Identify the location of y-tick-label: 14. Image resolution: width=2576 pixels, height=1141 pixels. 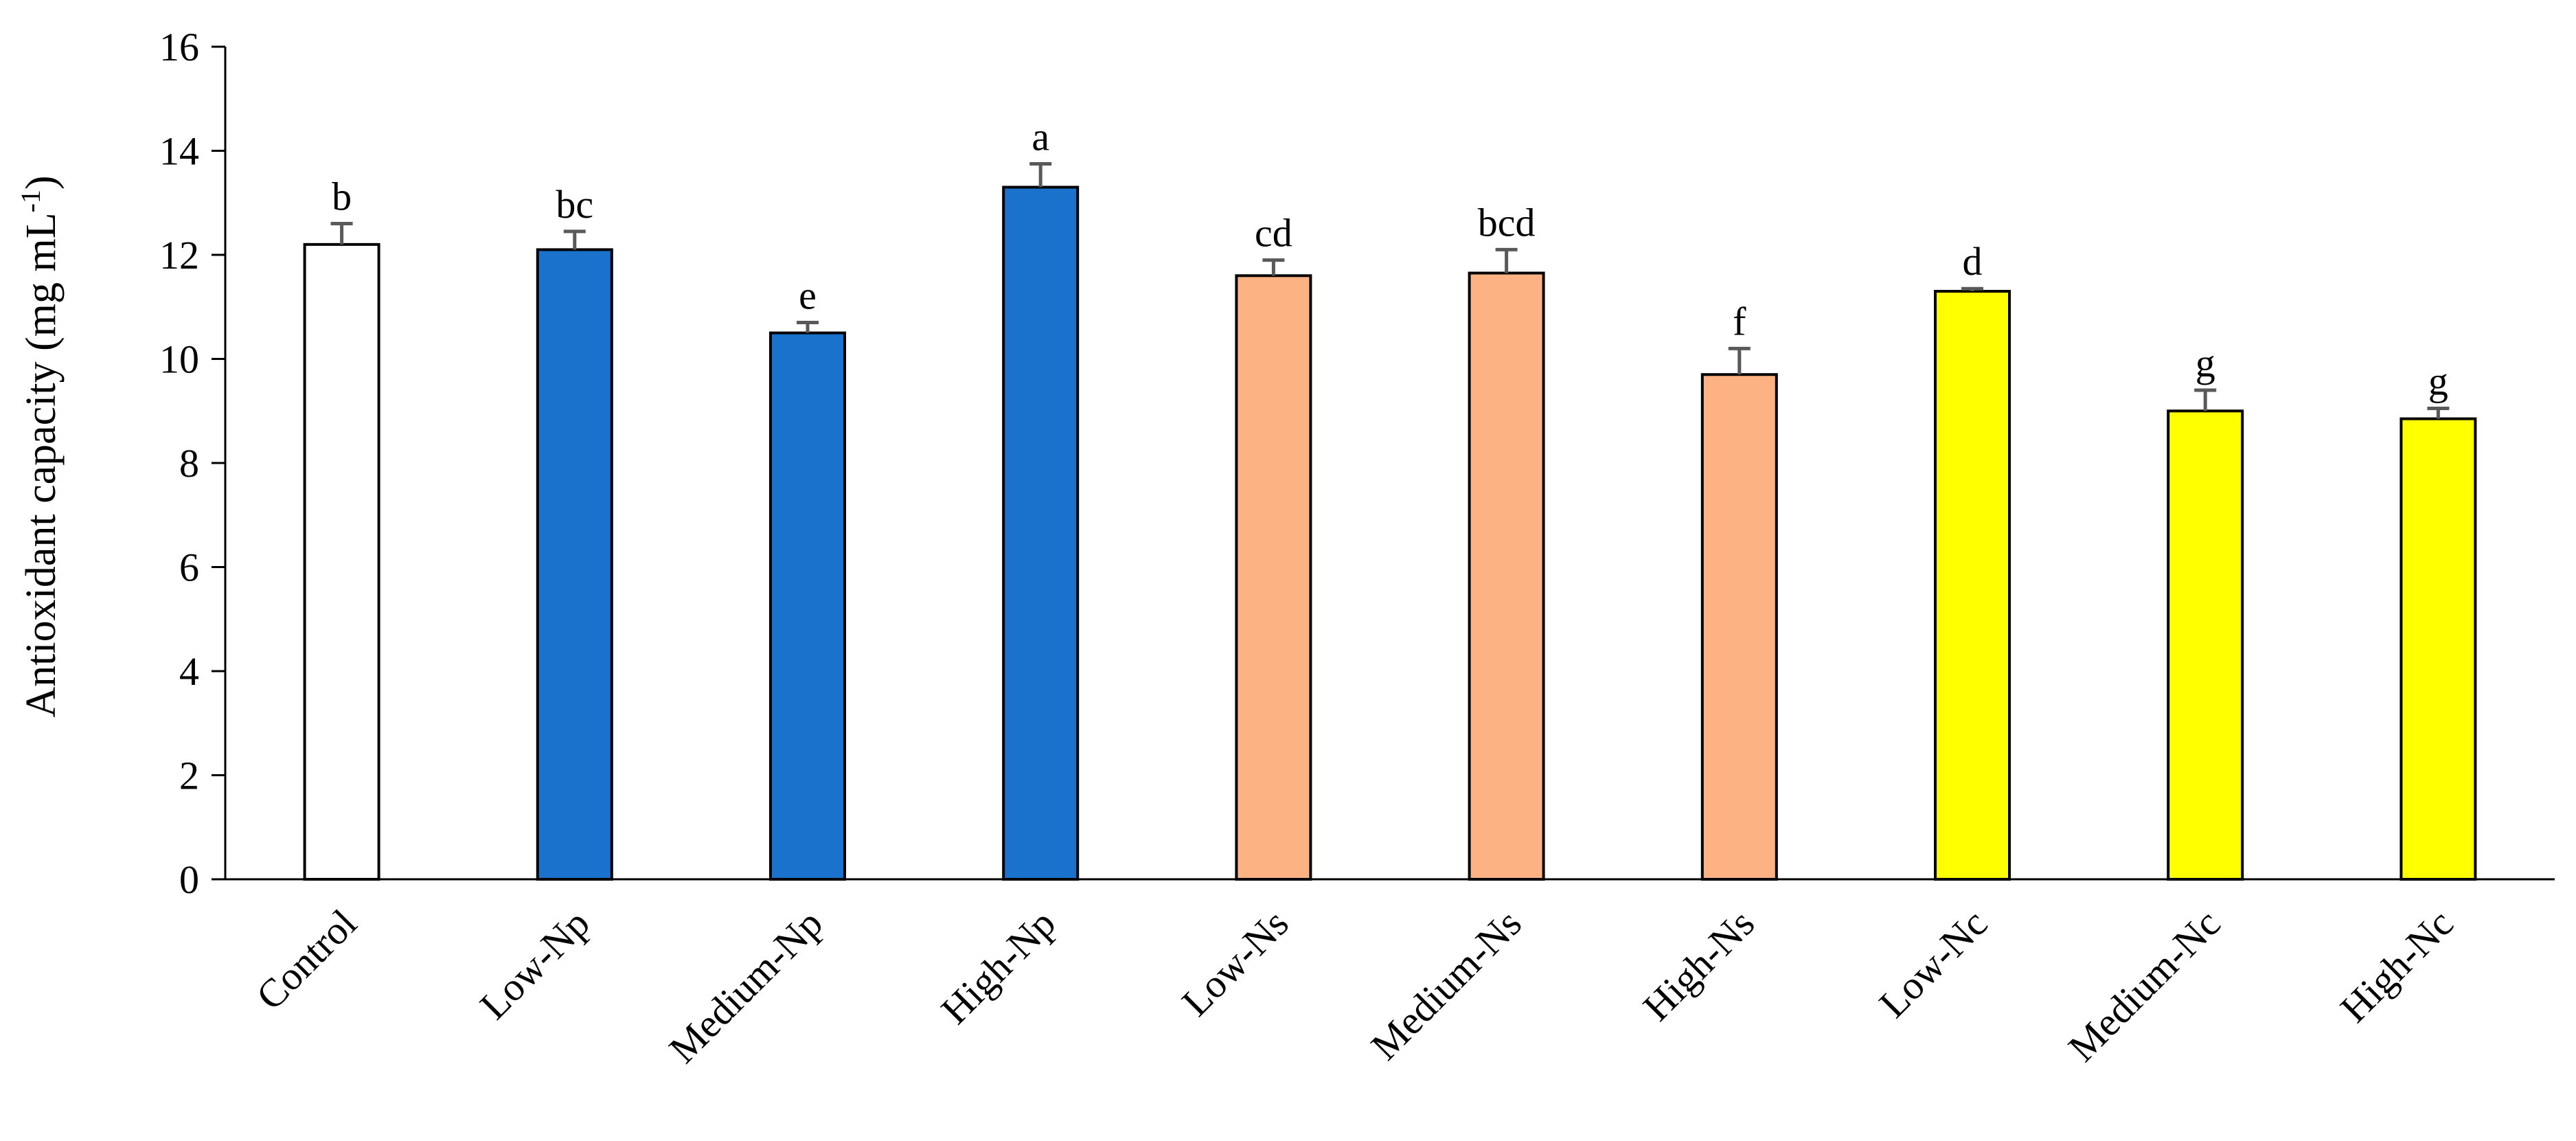
(179, 151).